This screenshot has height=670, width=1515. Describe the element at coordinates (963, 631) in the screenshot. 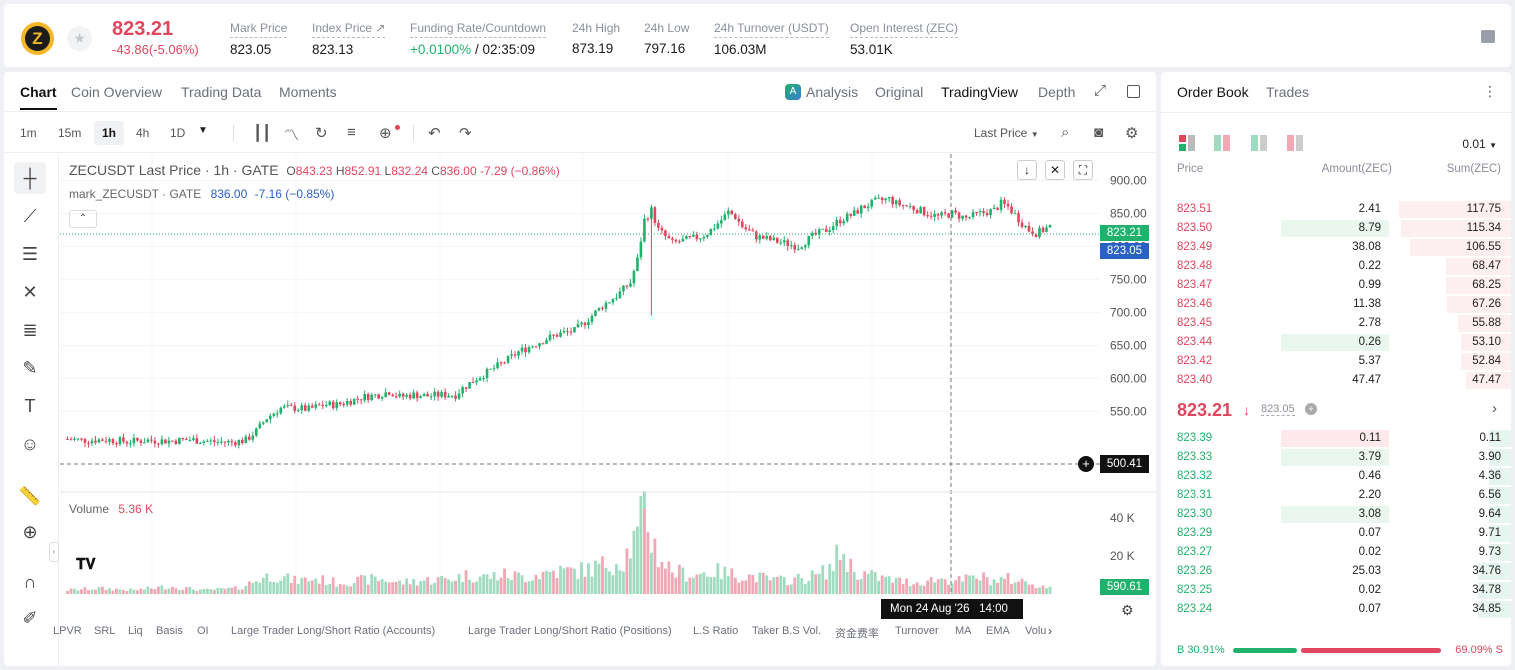

I see `indicator-11: MA` at that location.